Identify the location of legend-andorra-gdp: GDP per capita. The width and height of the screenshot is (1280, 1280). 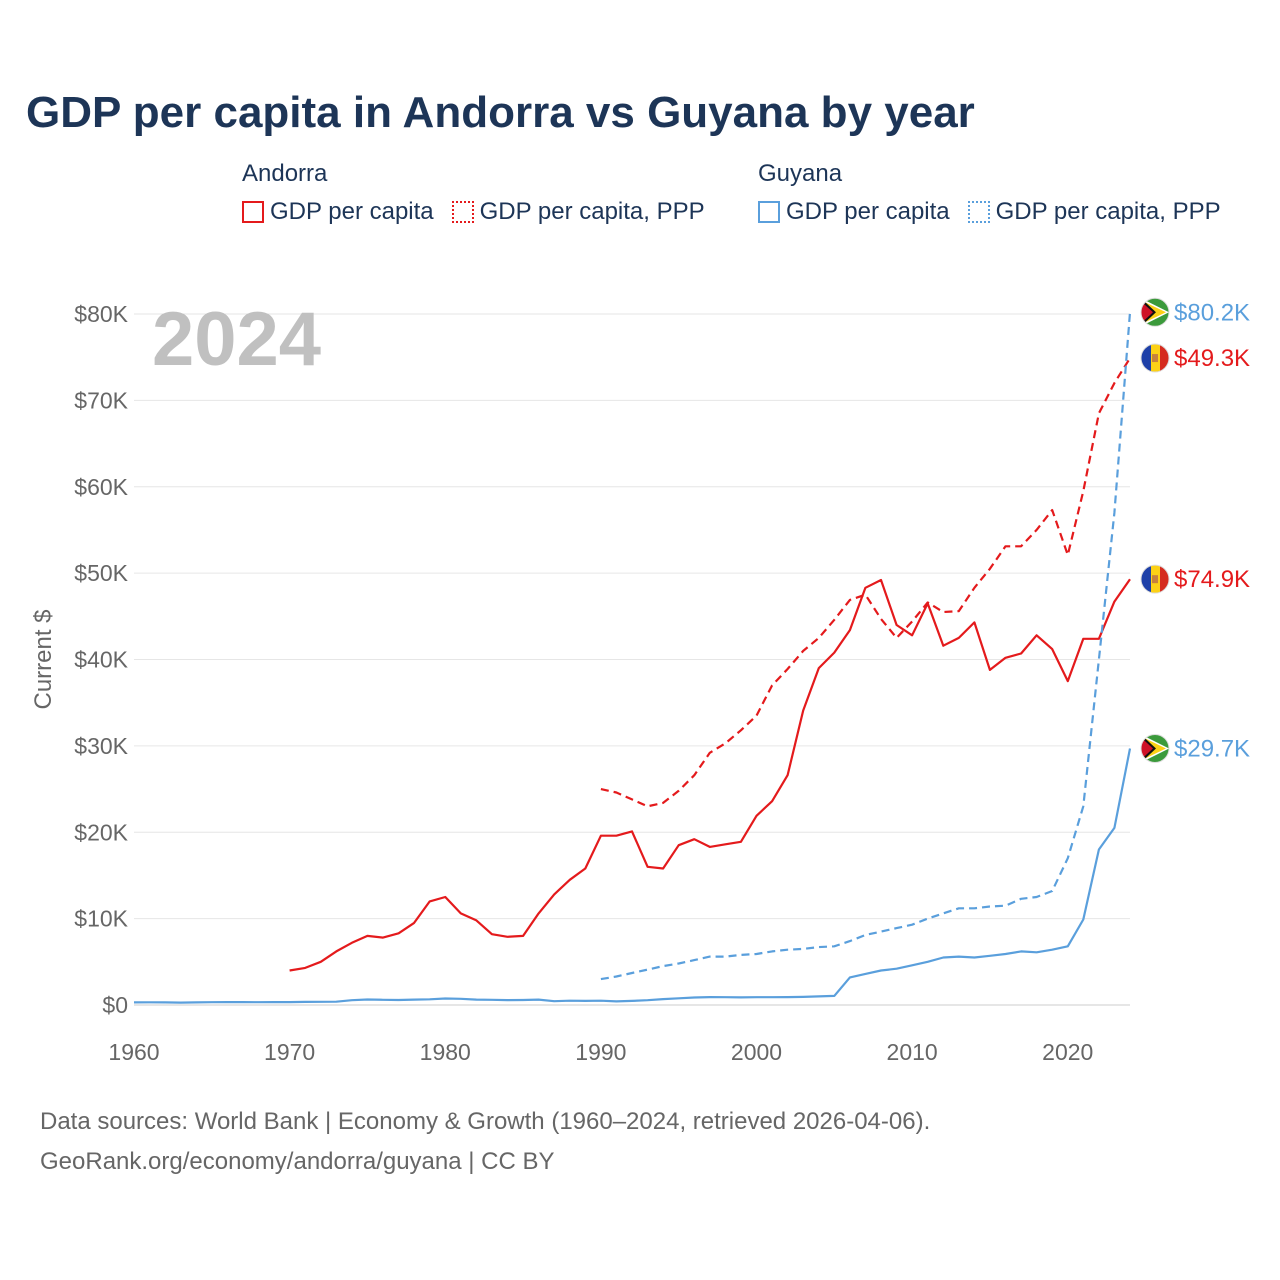
(338, 212).